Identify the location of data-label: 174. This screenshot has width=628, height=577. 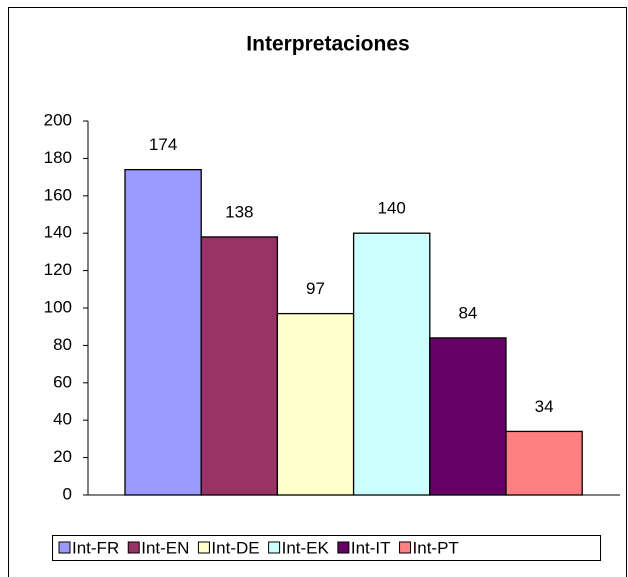
(163, 144).